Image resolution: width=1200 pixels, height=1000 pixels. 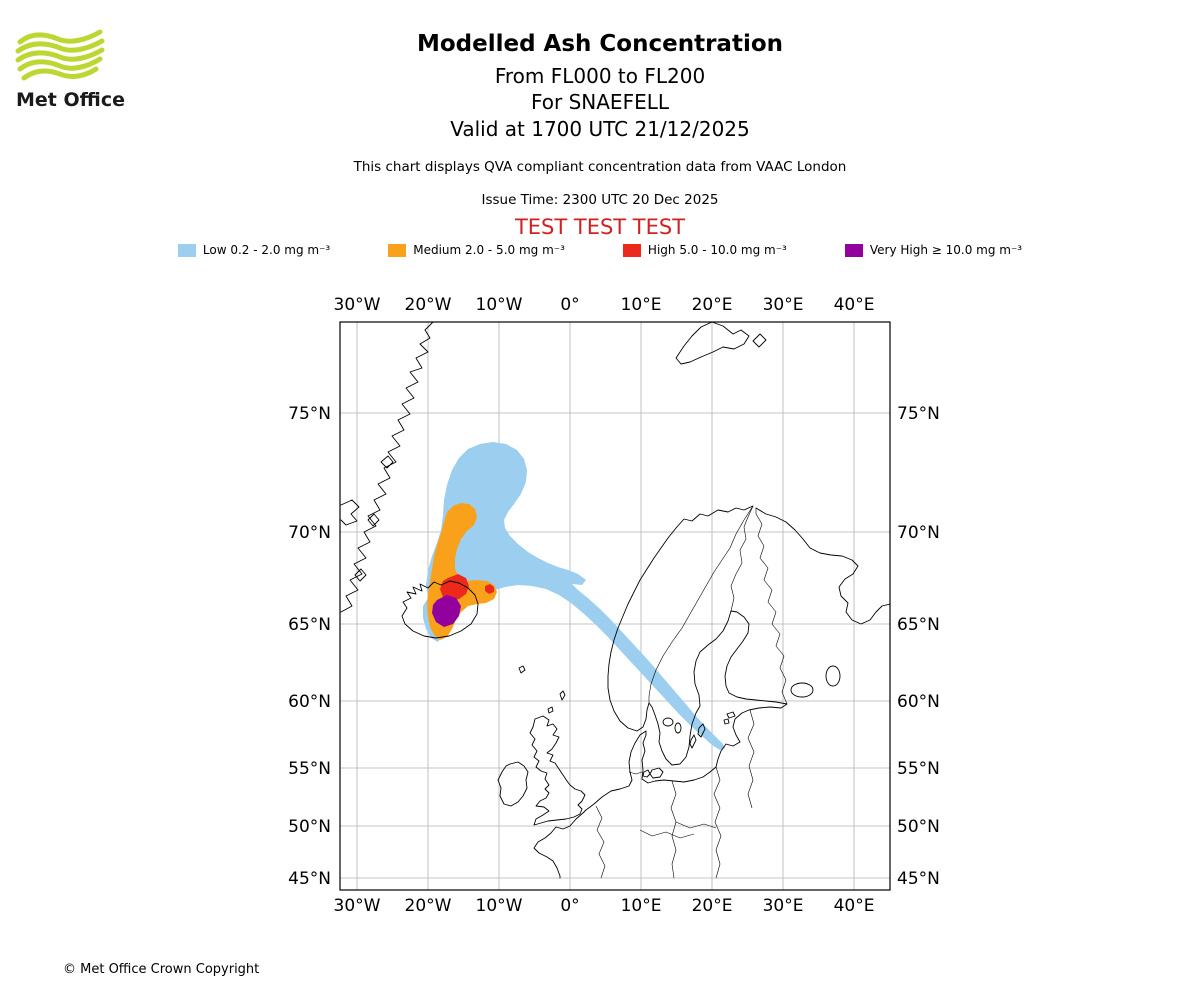 What do you see at coordinates (266, 250) in the screenshot?
I see `legend-label-low: Low 0.2 - 2.0 mg m⁻³` at bounding box center [266, 250].